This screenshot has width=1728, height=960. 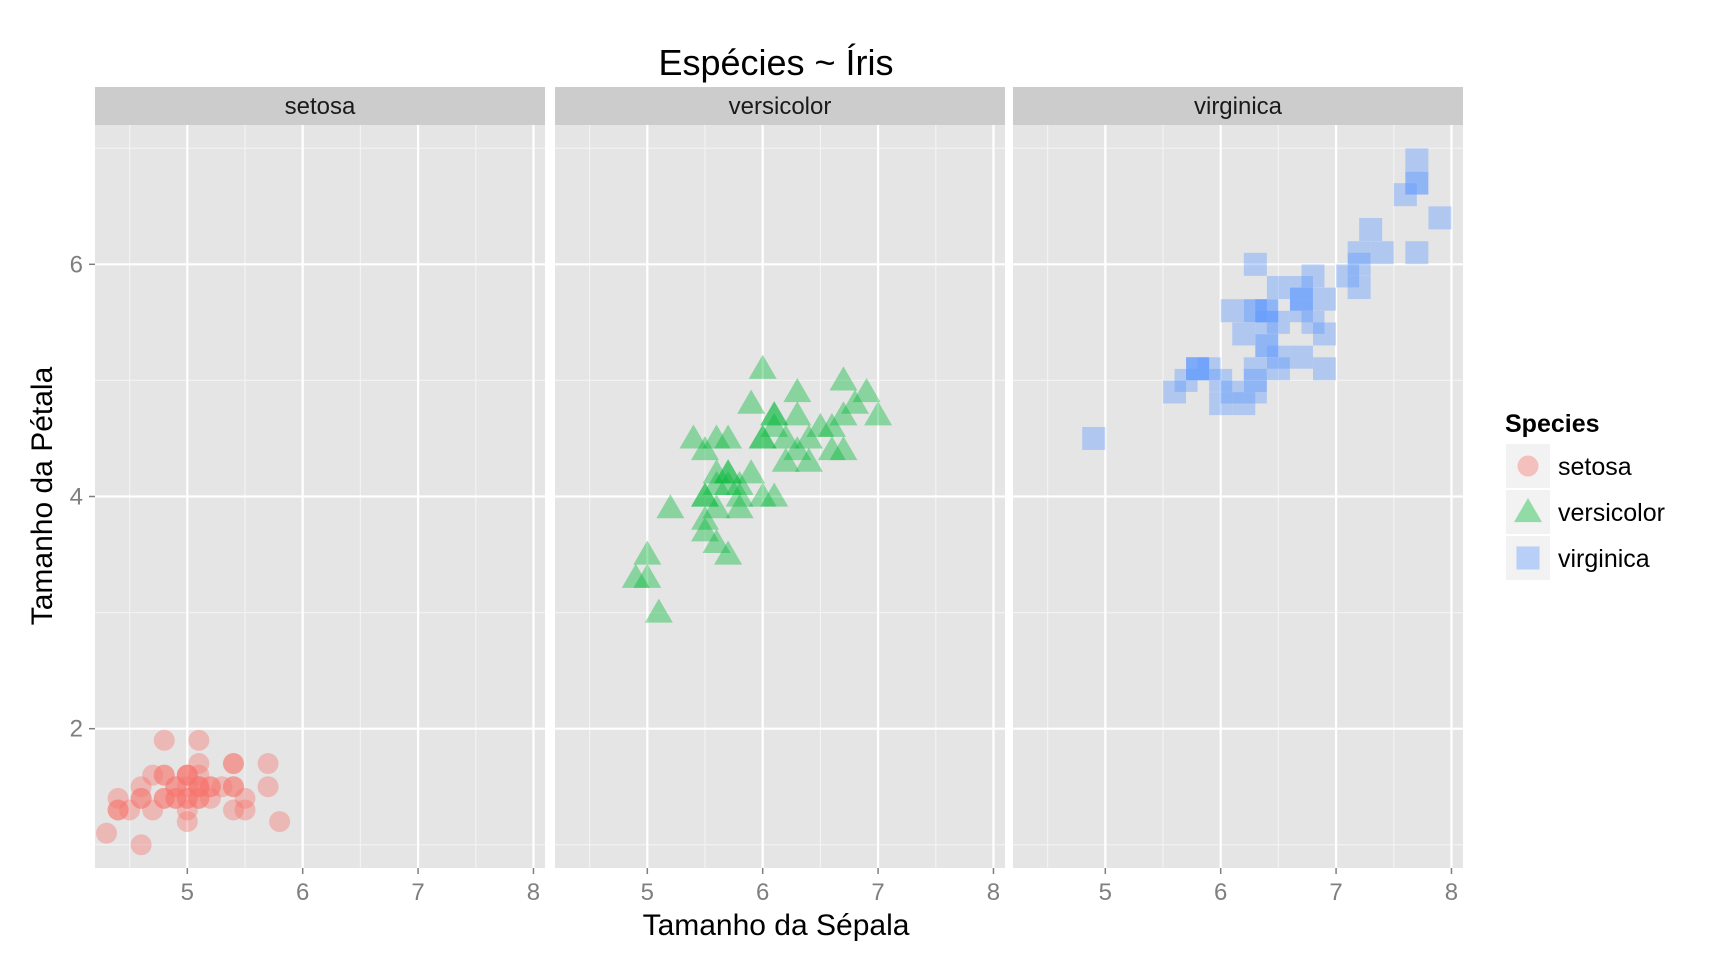 I want to click on y-tick-label: 2, so click(x=76, y=729).